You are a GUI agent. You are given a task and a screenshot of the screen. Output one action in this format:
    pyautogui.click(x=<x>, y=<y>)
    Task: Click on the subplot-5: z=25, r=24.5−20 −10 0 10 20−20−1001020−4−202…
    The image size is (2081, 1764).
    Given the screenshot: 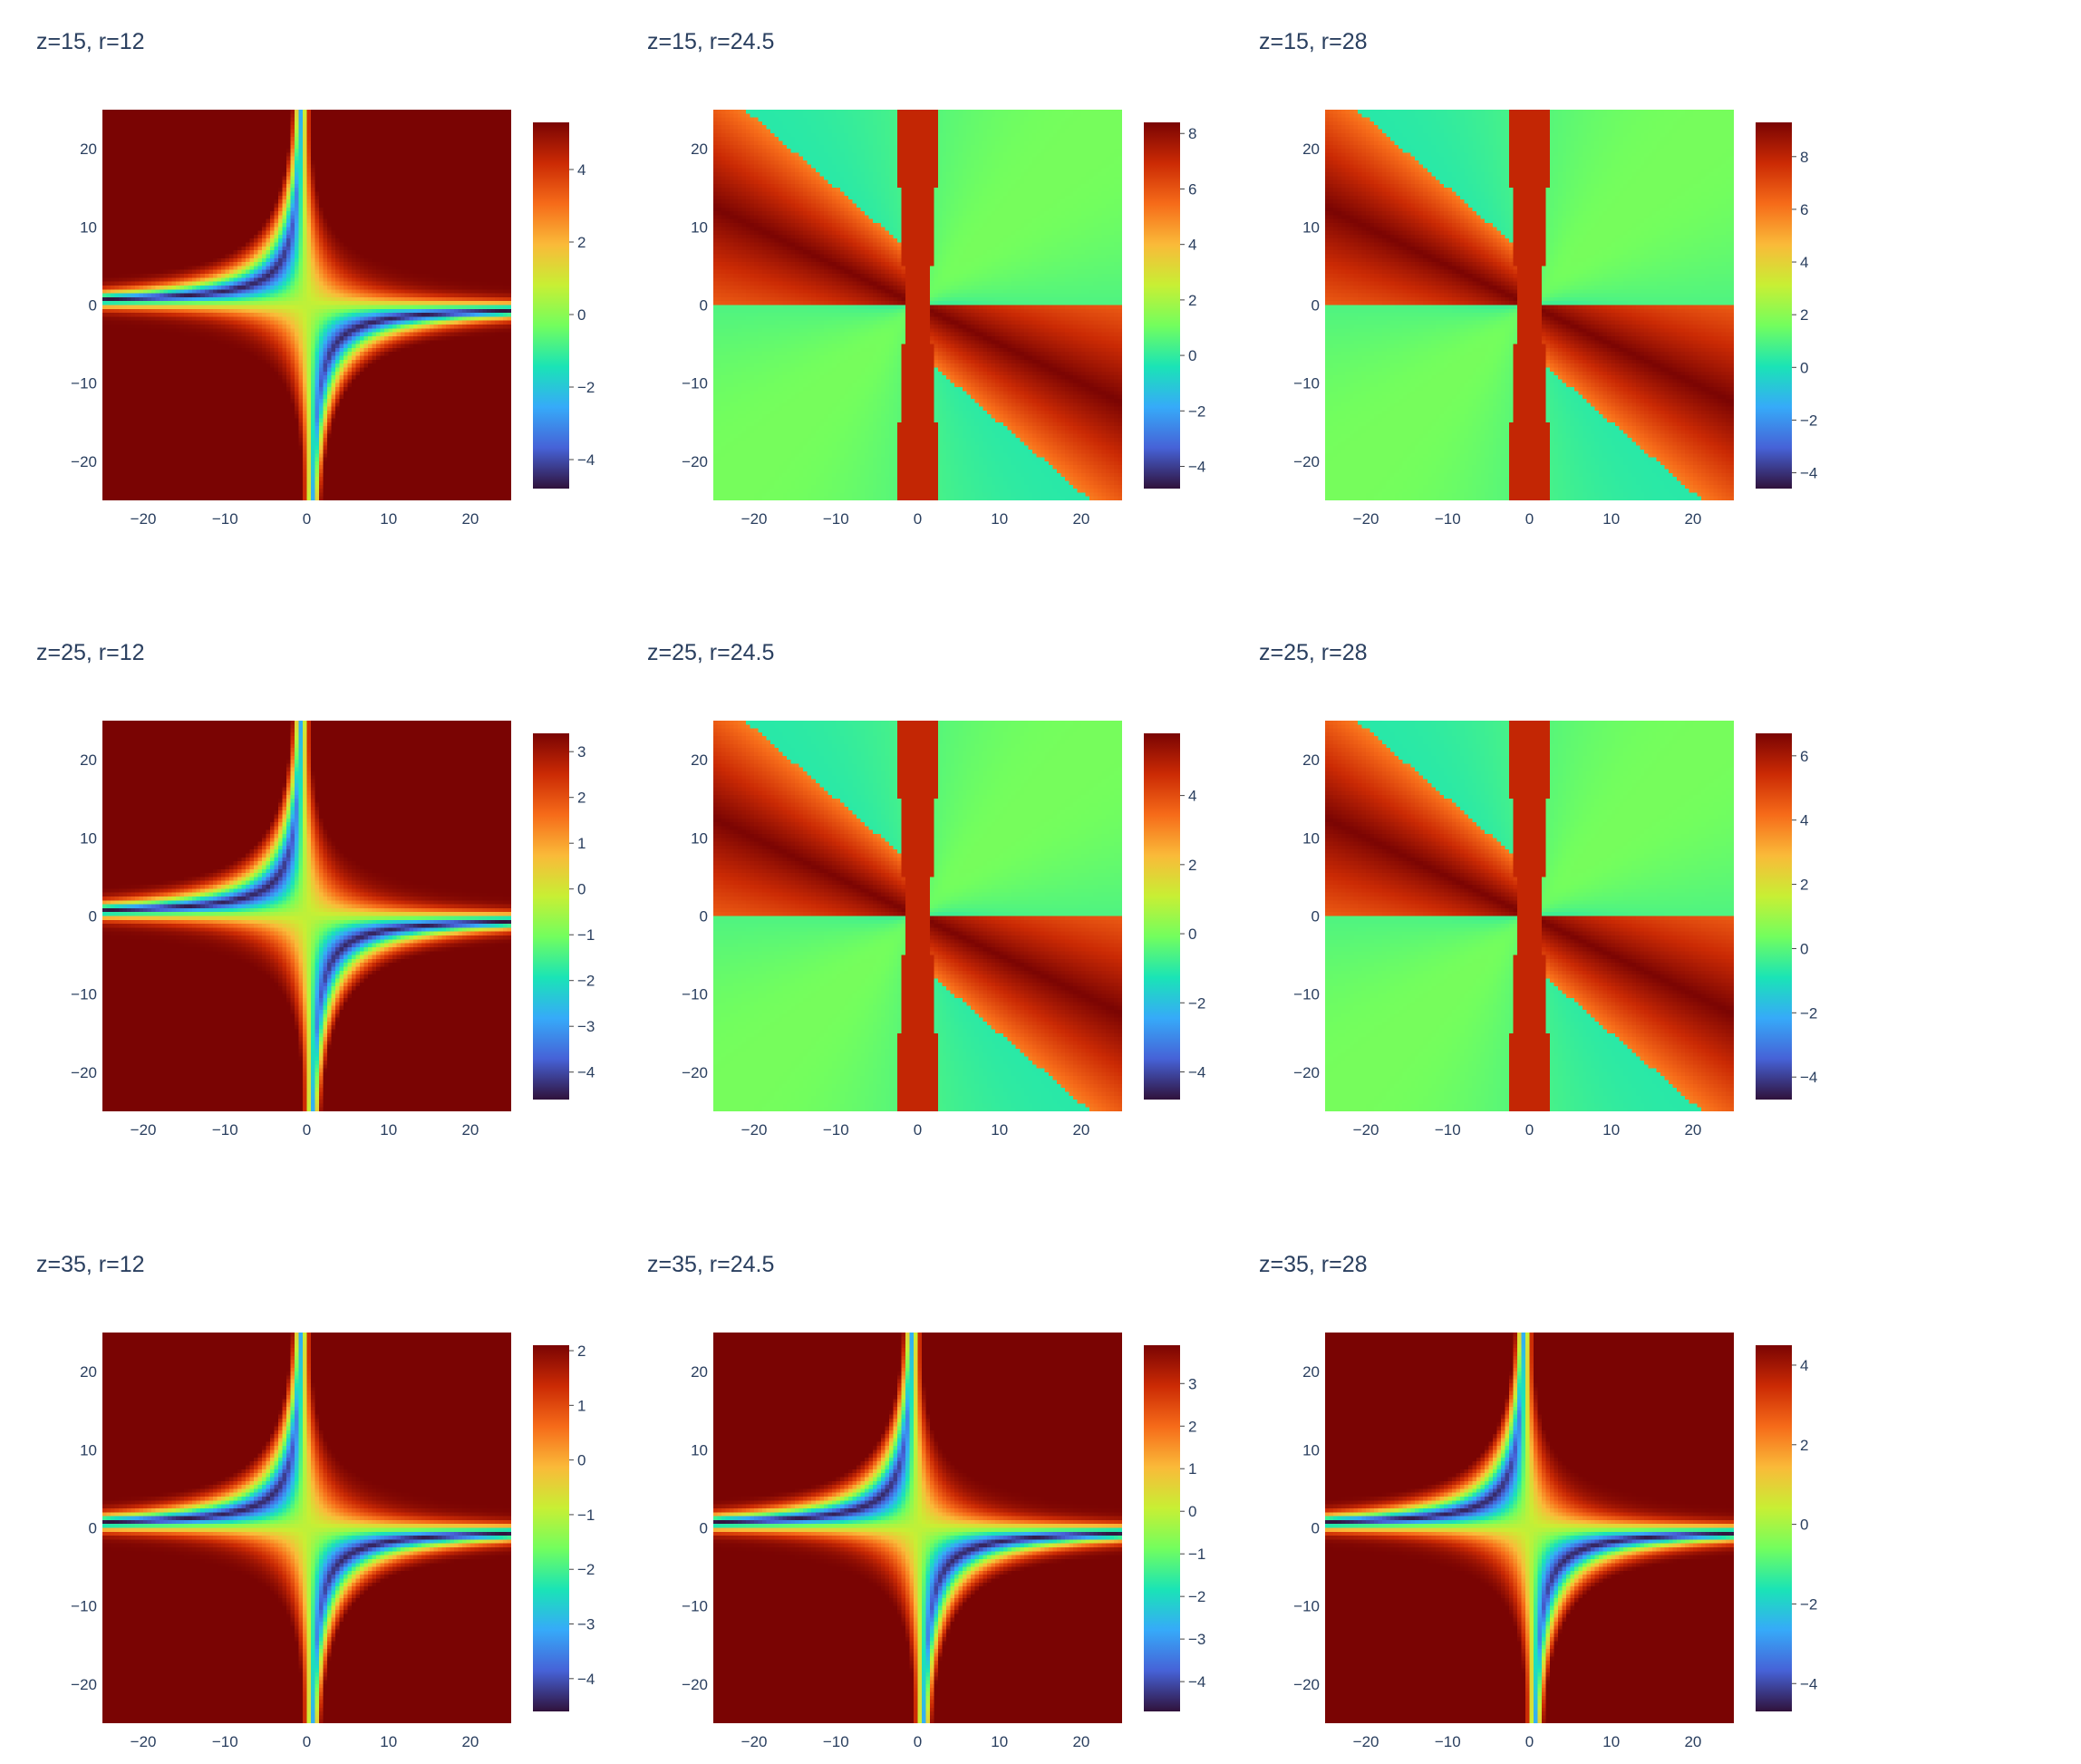 What is the action you would take?
    pyautogui.click(x=926, y=890)
    